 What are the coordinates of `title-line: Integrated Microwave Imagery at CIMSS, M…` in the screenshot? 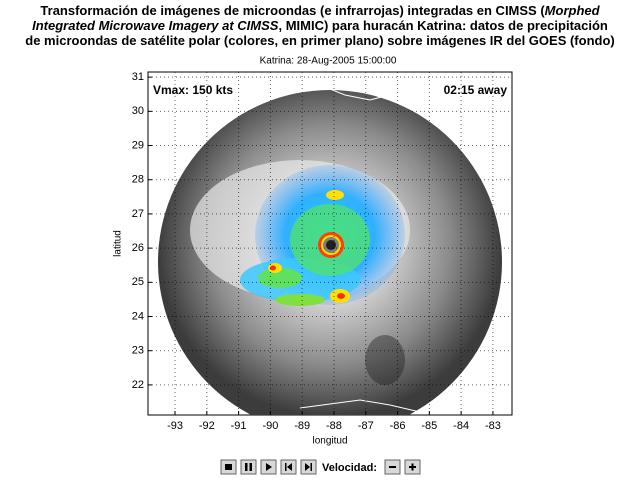 It's located at (320, 25).